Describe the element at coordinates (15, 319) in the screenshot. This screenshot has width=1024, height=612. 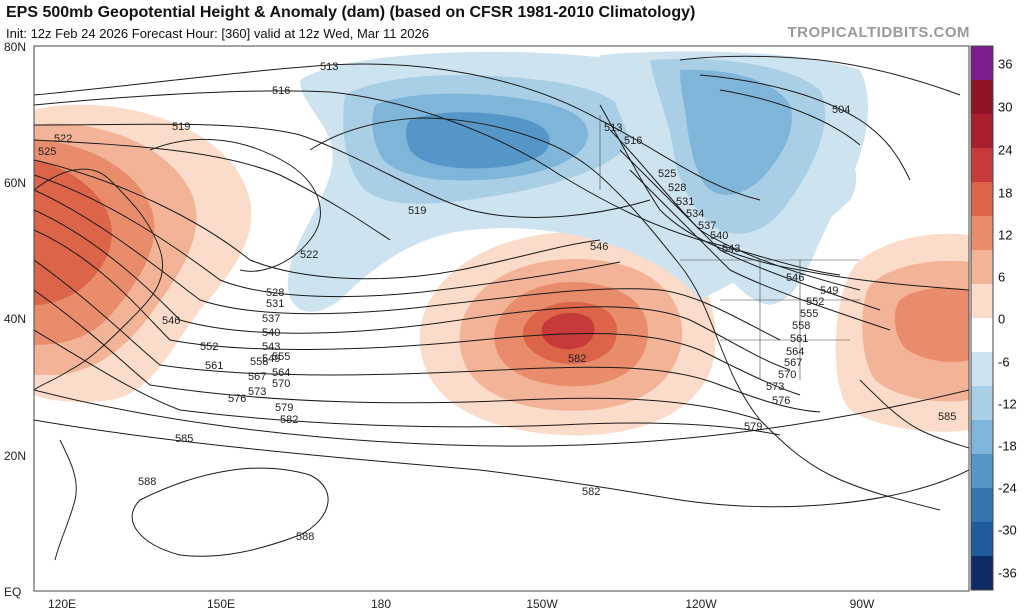
I see `lat-label: 40N` at that location.